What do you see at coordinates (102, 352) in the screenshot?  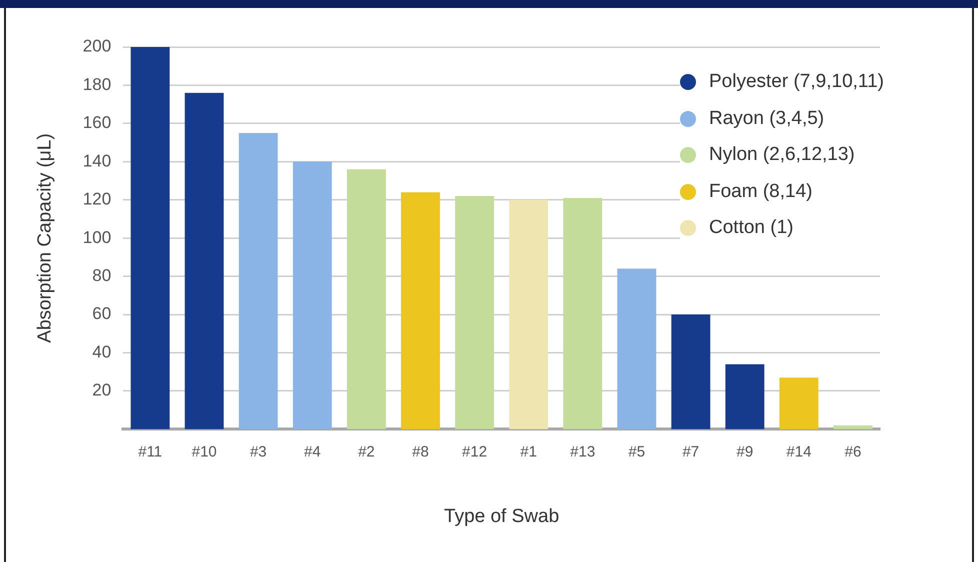 I see `y-tick-label: 40` at bounding box center [102, 352].